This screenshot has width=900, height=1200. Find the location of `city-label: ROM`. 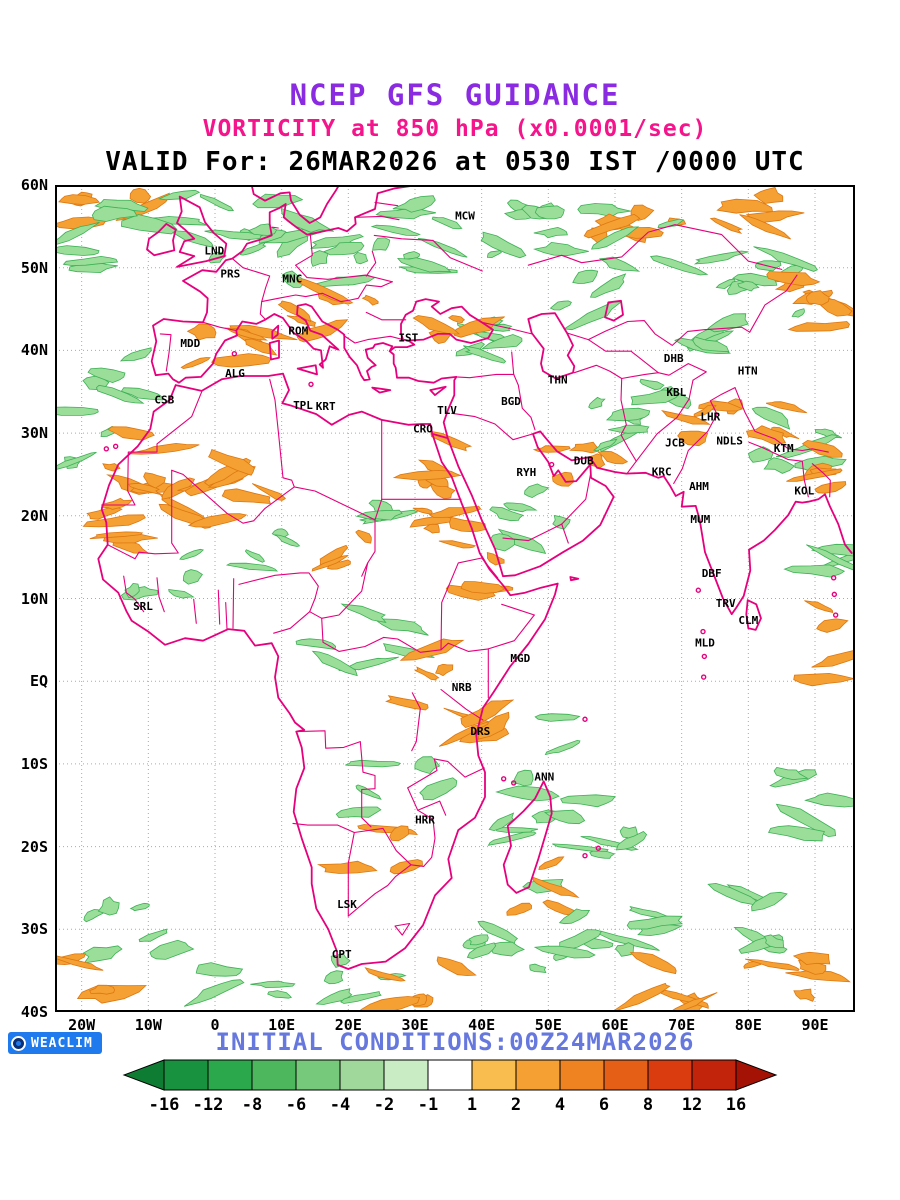

city-label: ROM is located at coordinates (298, 331).